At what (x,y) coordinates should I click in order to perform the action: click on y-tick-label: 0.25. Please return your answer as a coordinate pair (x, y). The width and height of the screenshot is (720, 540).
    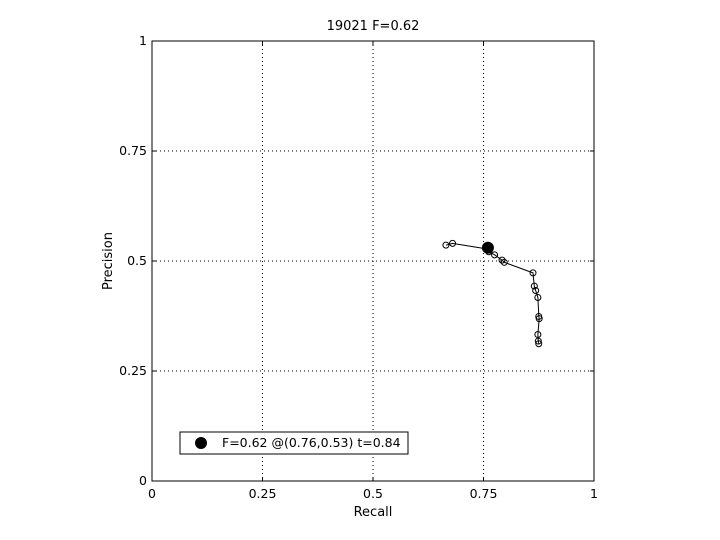
    Looking at the image, I should click on (133, 370).